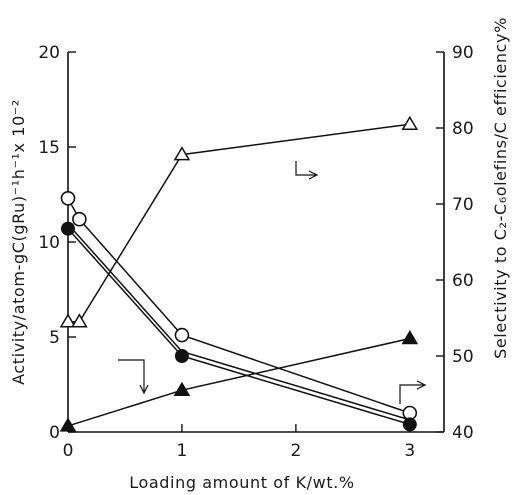  I want to click on x-tick-label: 2, so click(295, 451).